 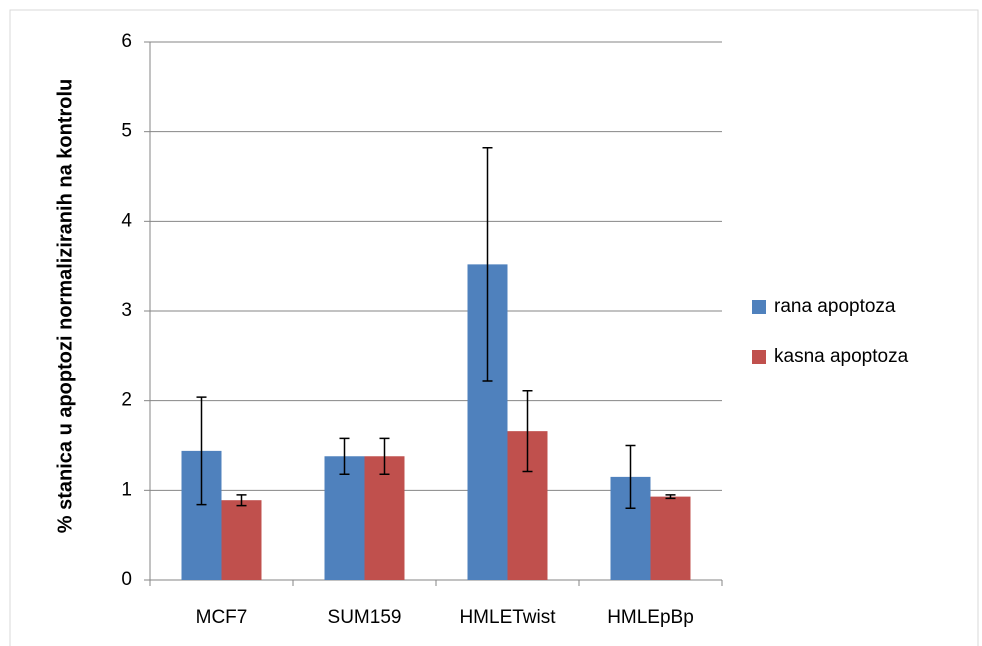 I want to click on y-tick-label: 5, so click(x=126, y=131).